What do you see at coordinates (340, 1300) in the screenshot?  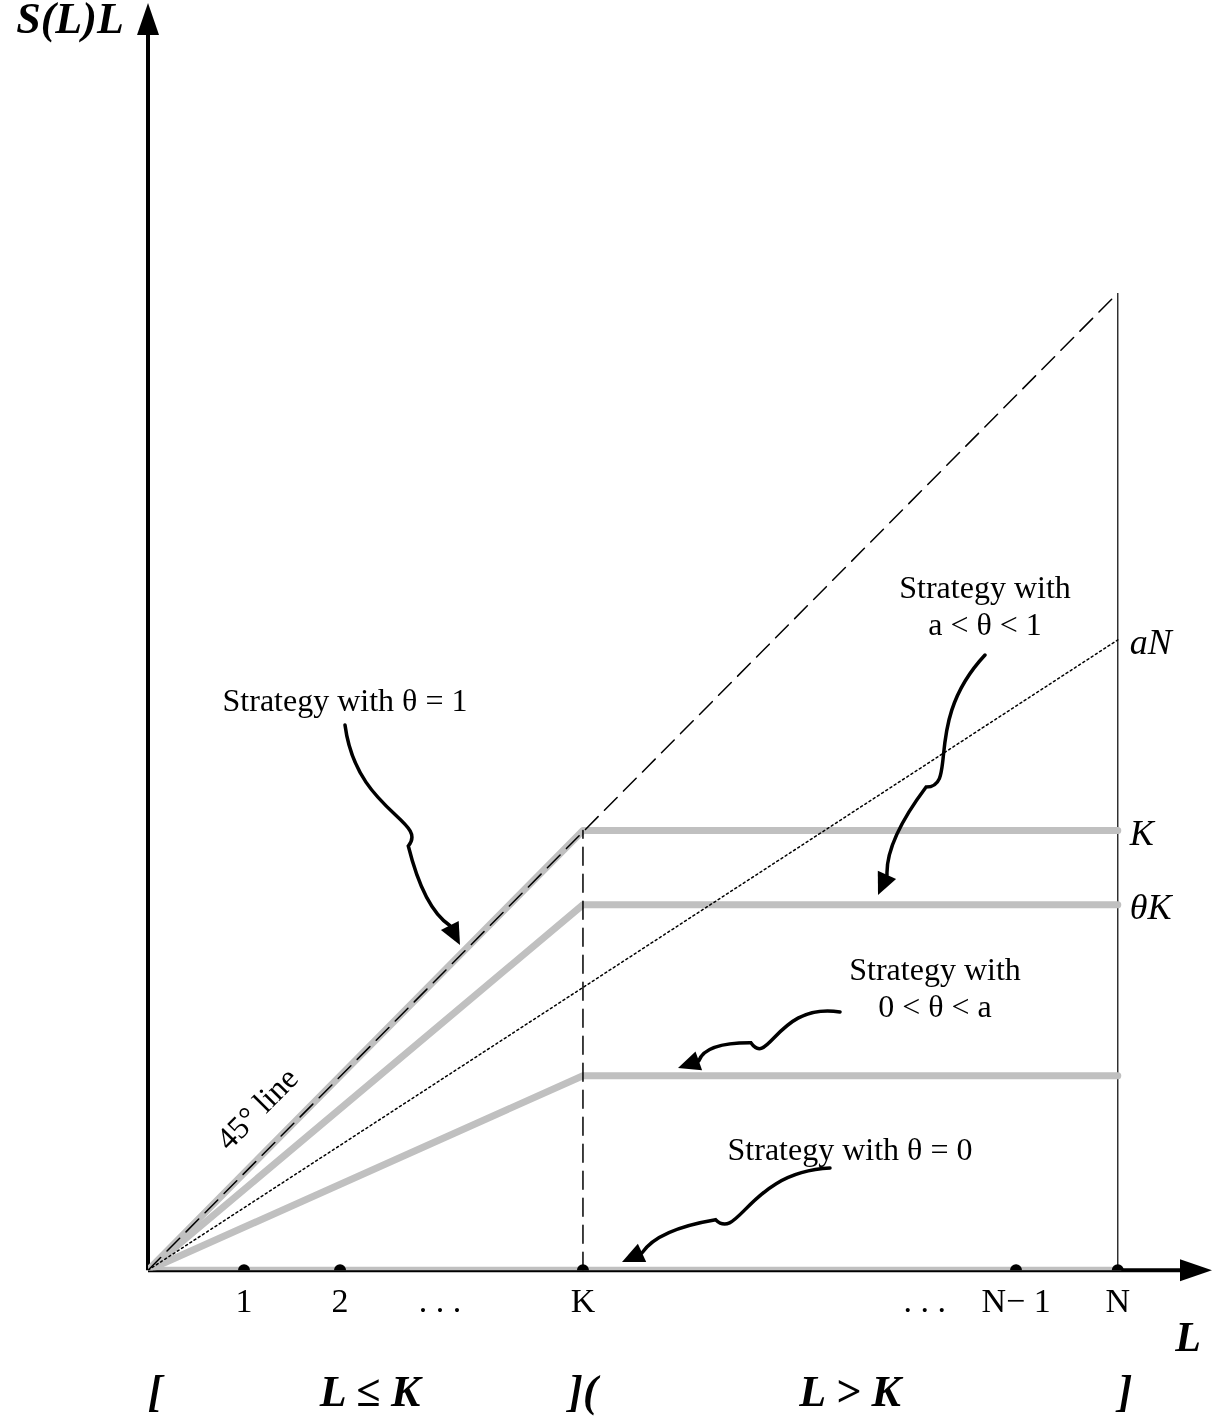 I see `x-tick-label: 2` at bounding box center [340, 1300].